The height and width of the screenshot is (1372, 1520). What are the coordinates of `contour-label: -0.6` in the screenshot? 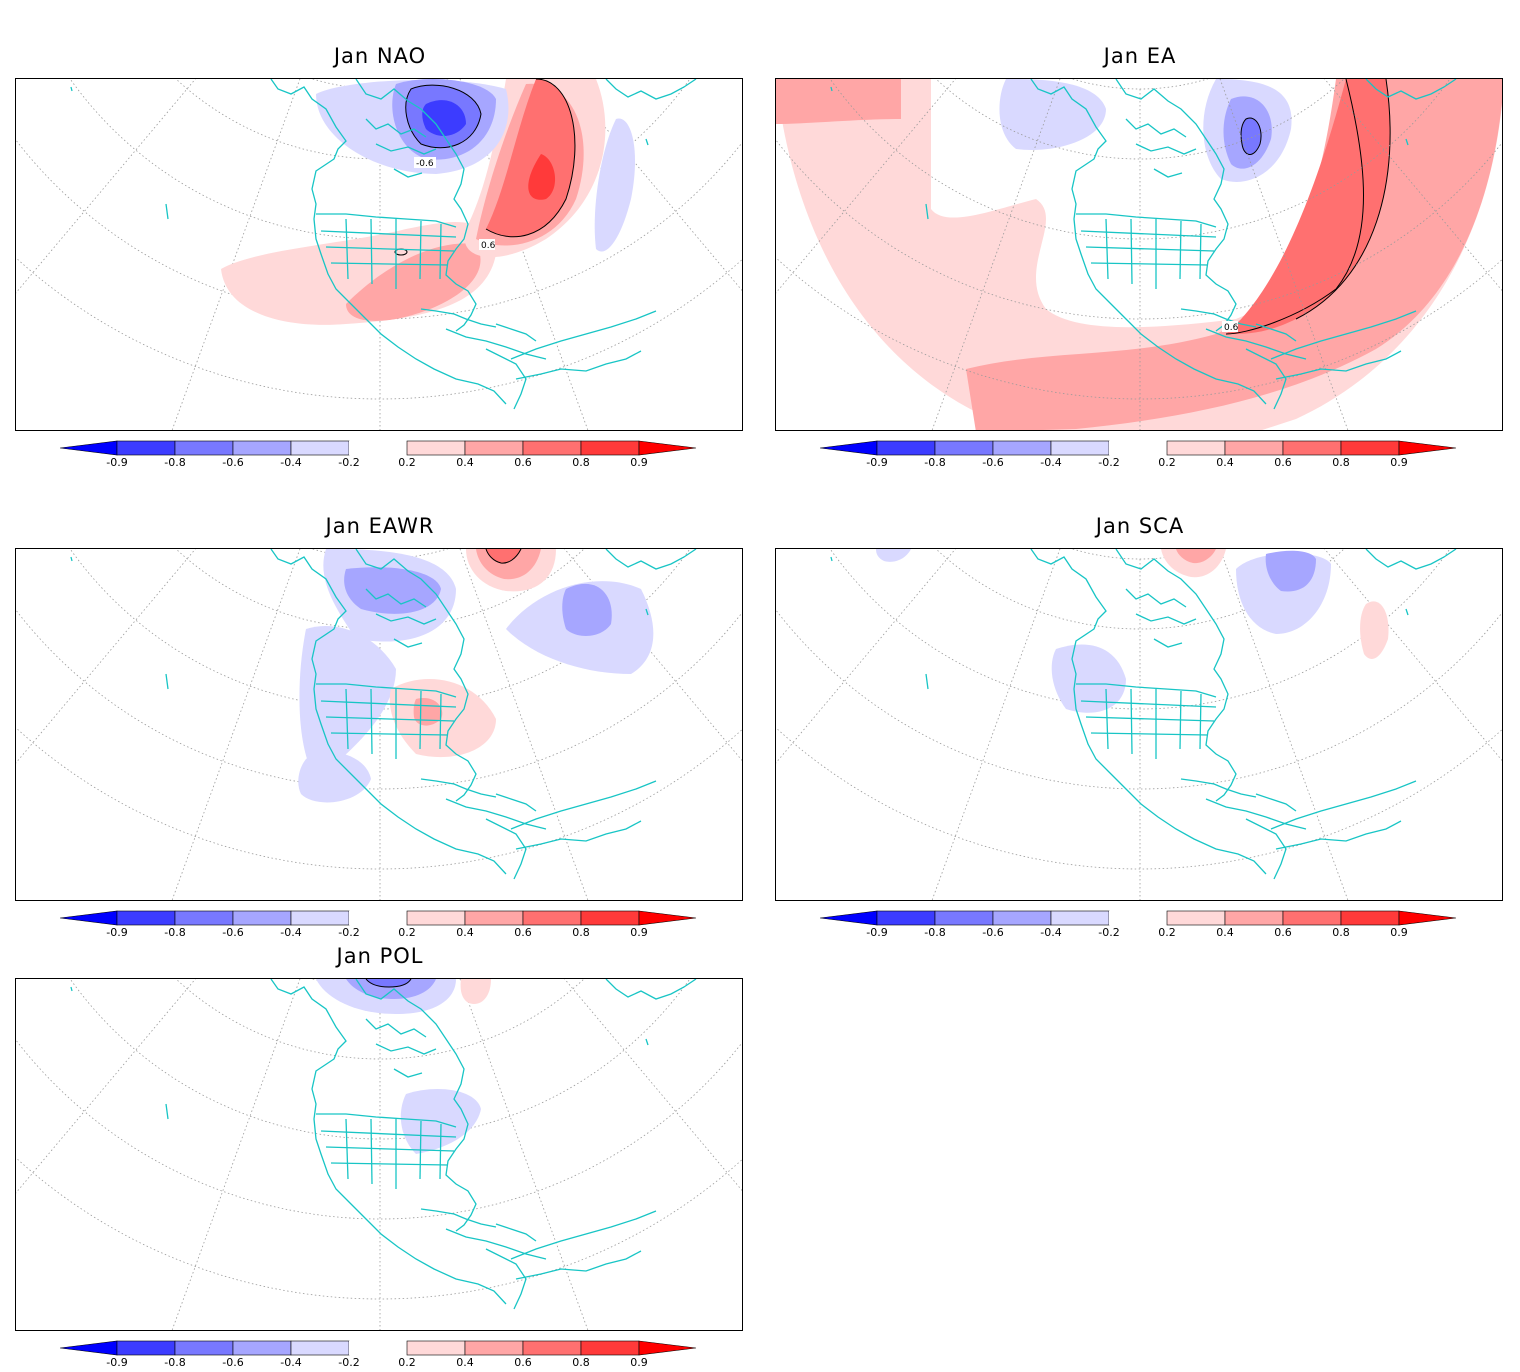 It's located at (425, 164).